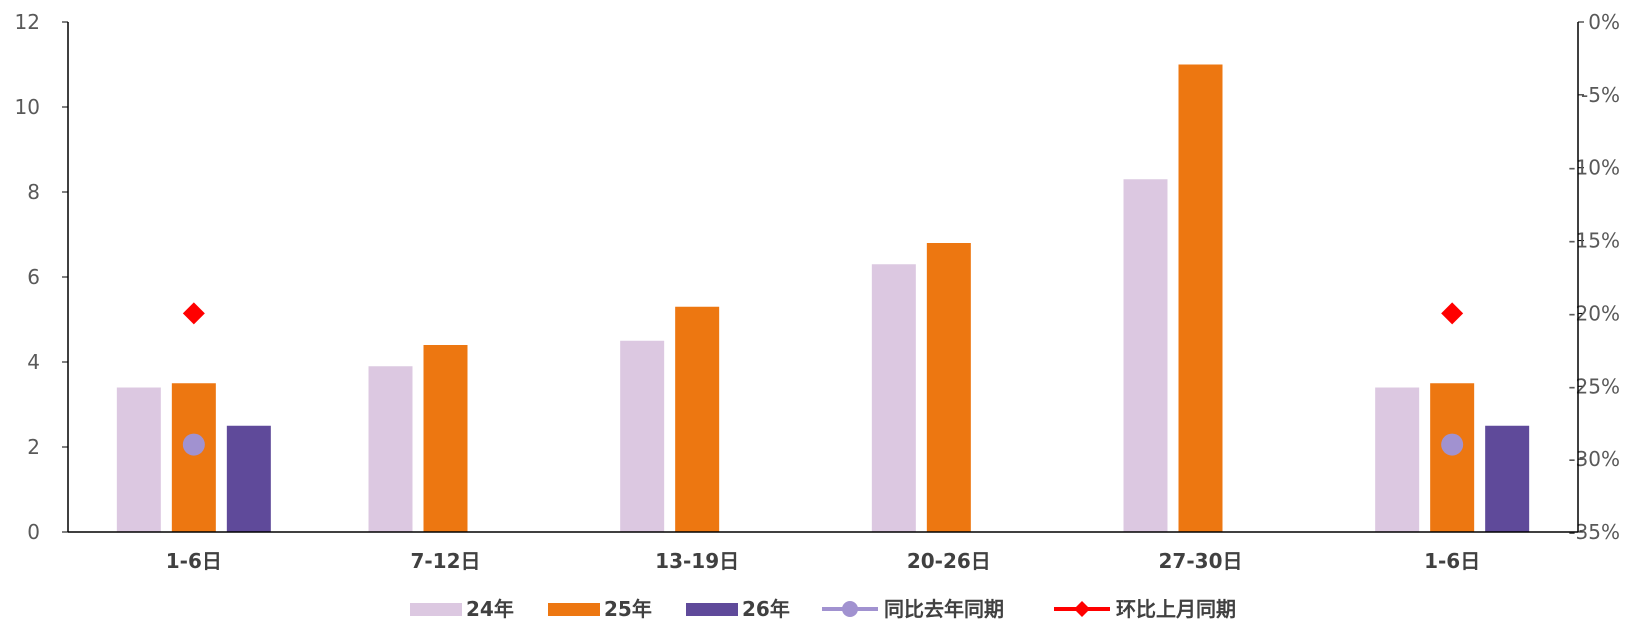 This screenshot has height=626, width=1644. I want to click on left-axis-ticks: 0 2 4 6 8 10 12, so click(41, 277).